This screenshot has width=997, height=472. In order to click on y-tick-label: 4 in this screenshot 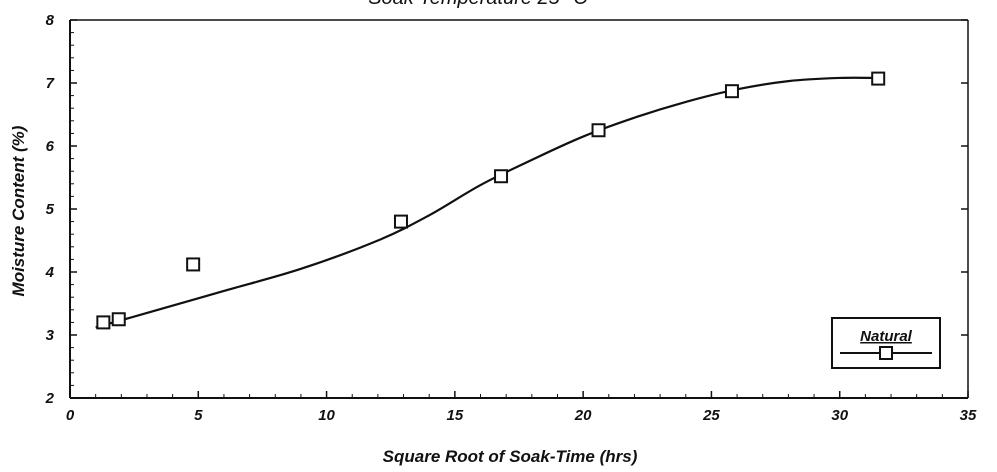, I will do `click(50, 272)`.